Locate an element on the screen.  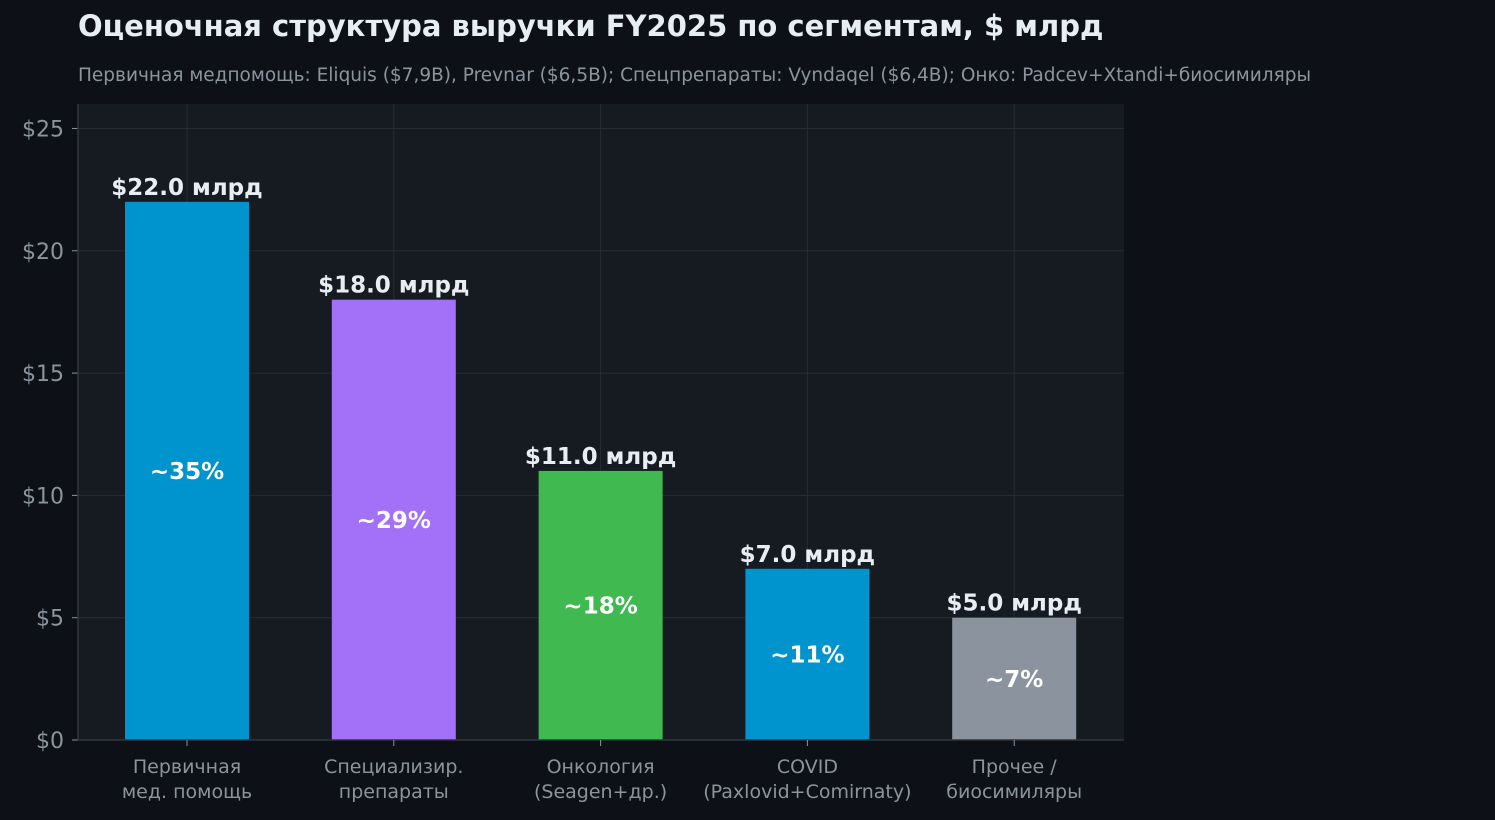
x-tick-label-line: биосимиляры is located at coordinates (1014, 792).